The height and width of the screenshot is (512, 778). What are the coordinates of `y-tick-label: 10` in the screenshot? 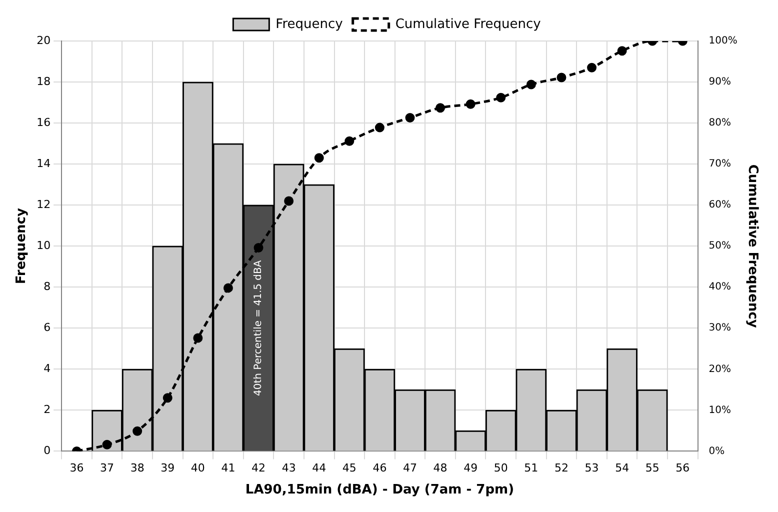 It's located at (43, 245).